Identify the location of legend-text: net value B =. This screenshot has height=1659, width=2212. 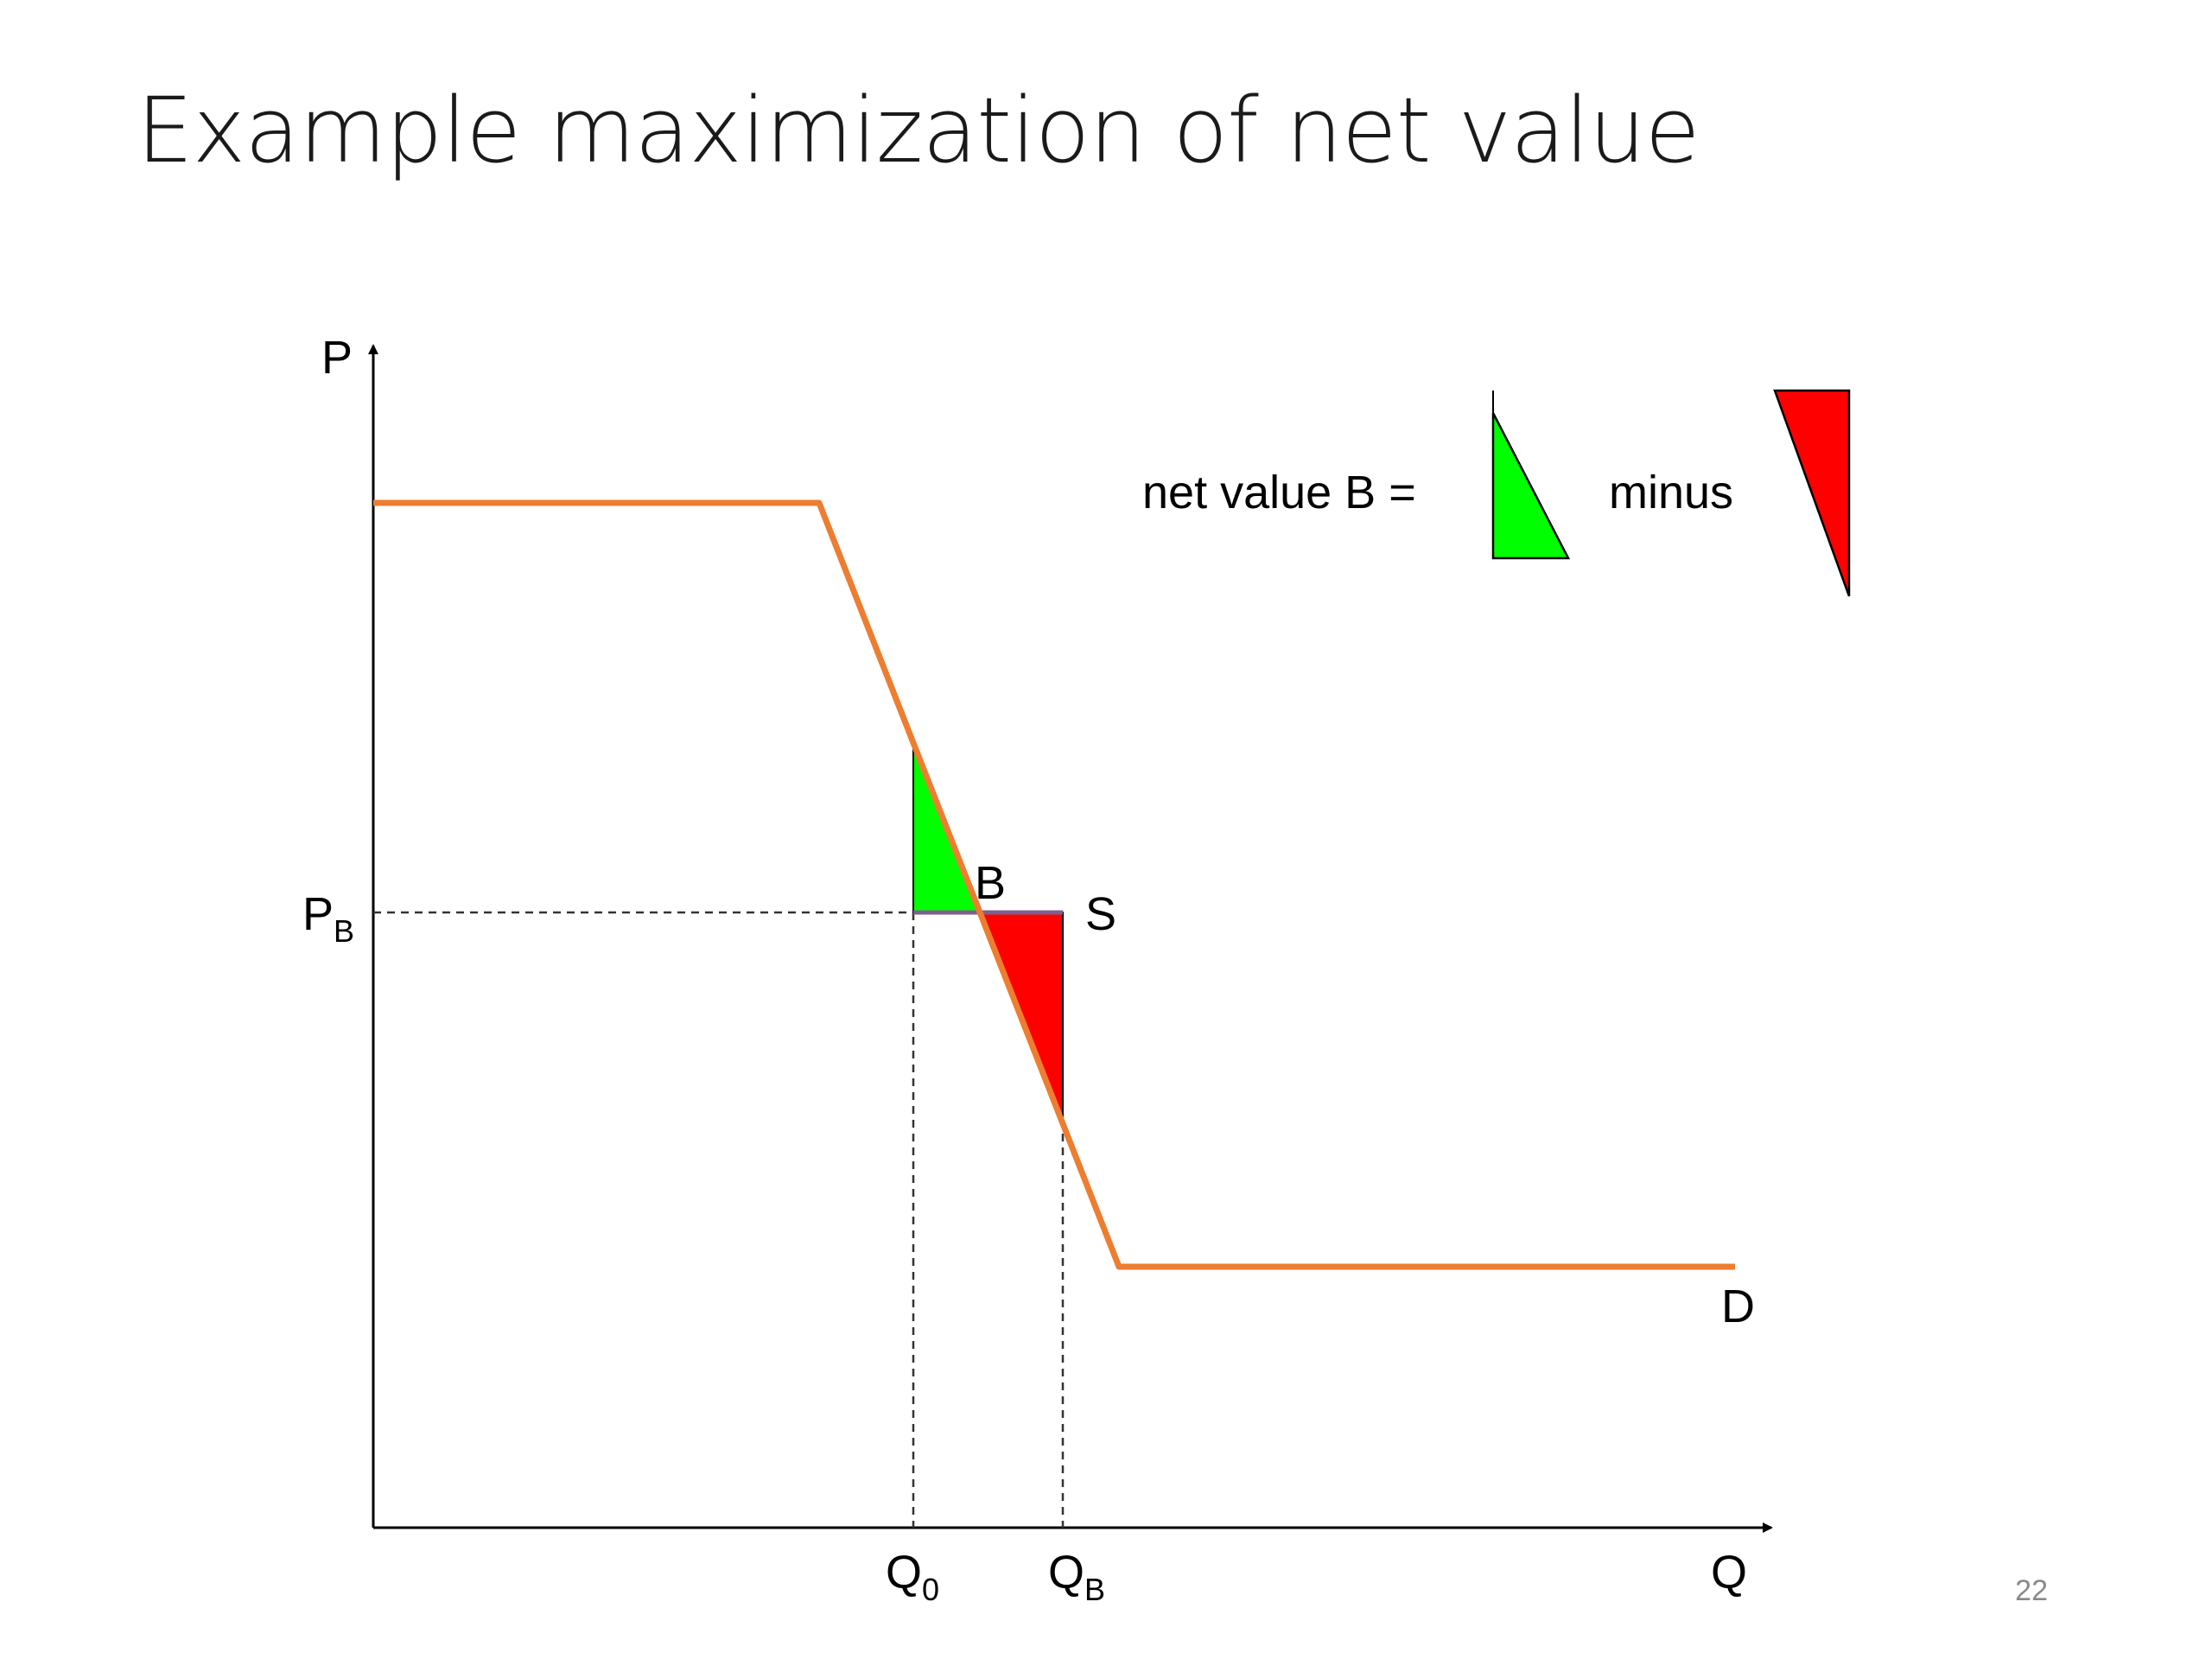
(1279, 492).